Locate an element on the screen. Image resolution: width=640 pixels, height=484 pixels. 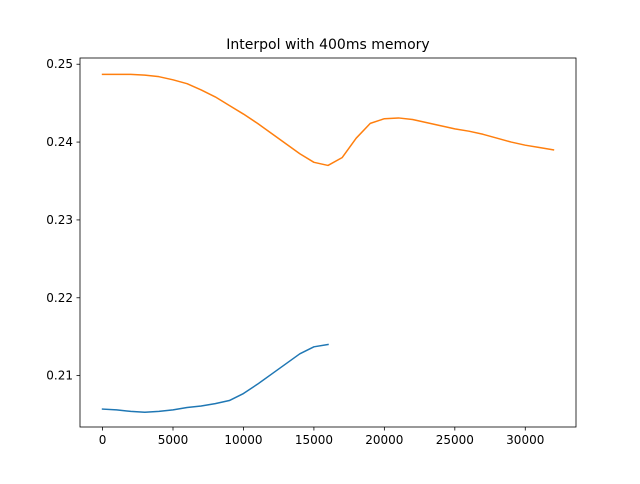
x-tick-label: 25000 is located at coordinates (455, 440).